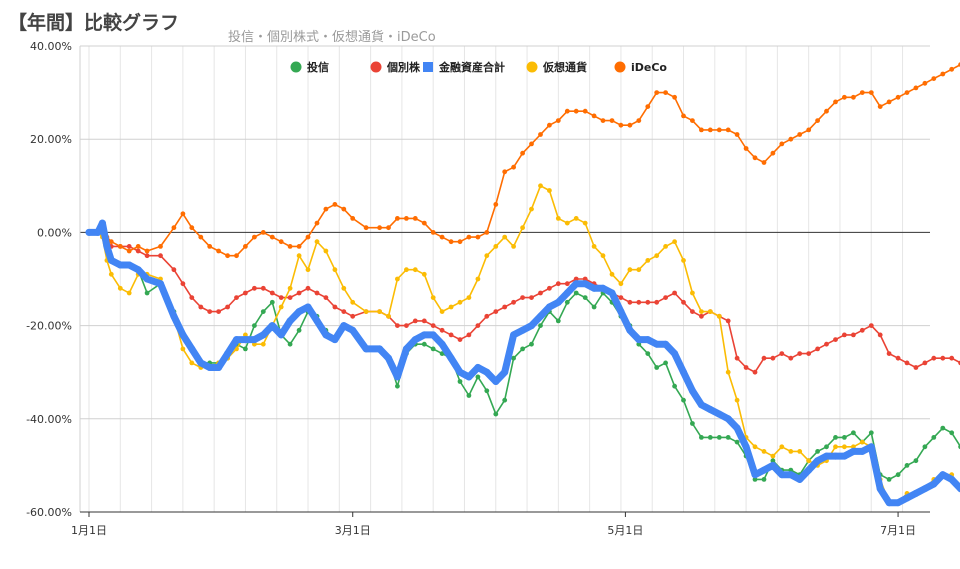  I want to click on y-tick-label: -20.00%, so click(49, 326).